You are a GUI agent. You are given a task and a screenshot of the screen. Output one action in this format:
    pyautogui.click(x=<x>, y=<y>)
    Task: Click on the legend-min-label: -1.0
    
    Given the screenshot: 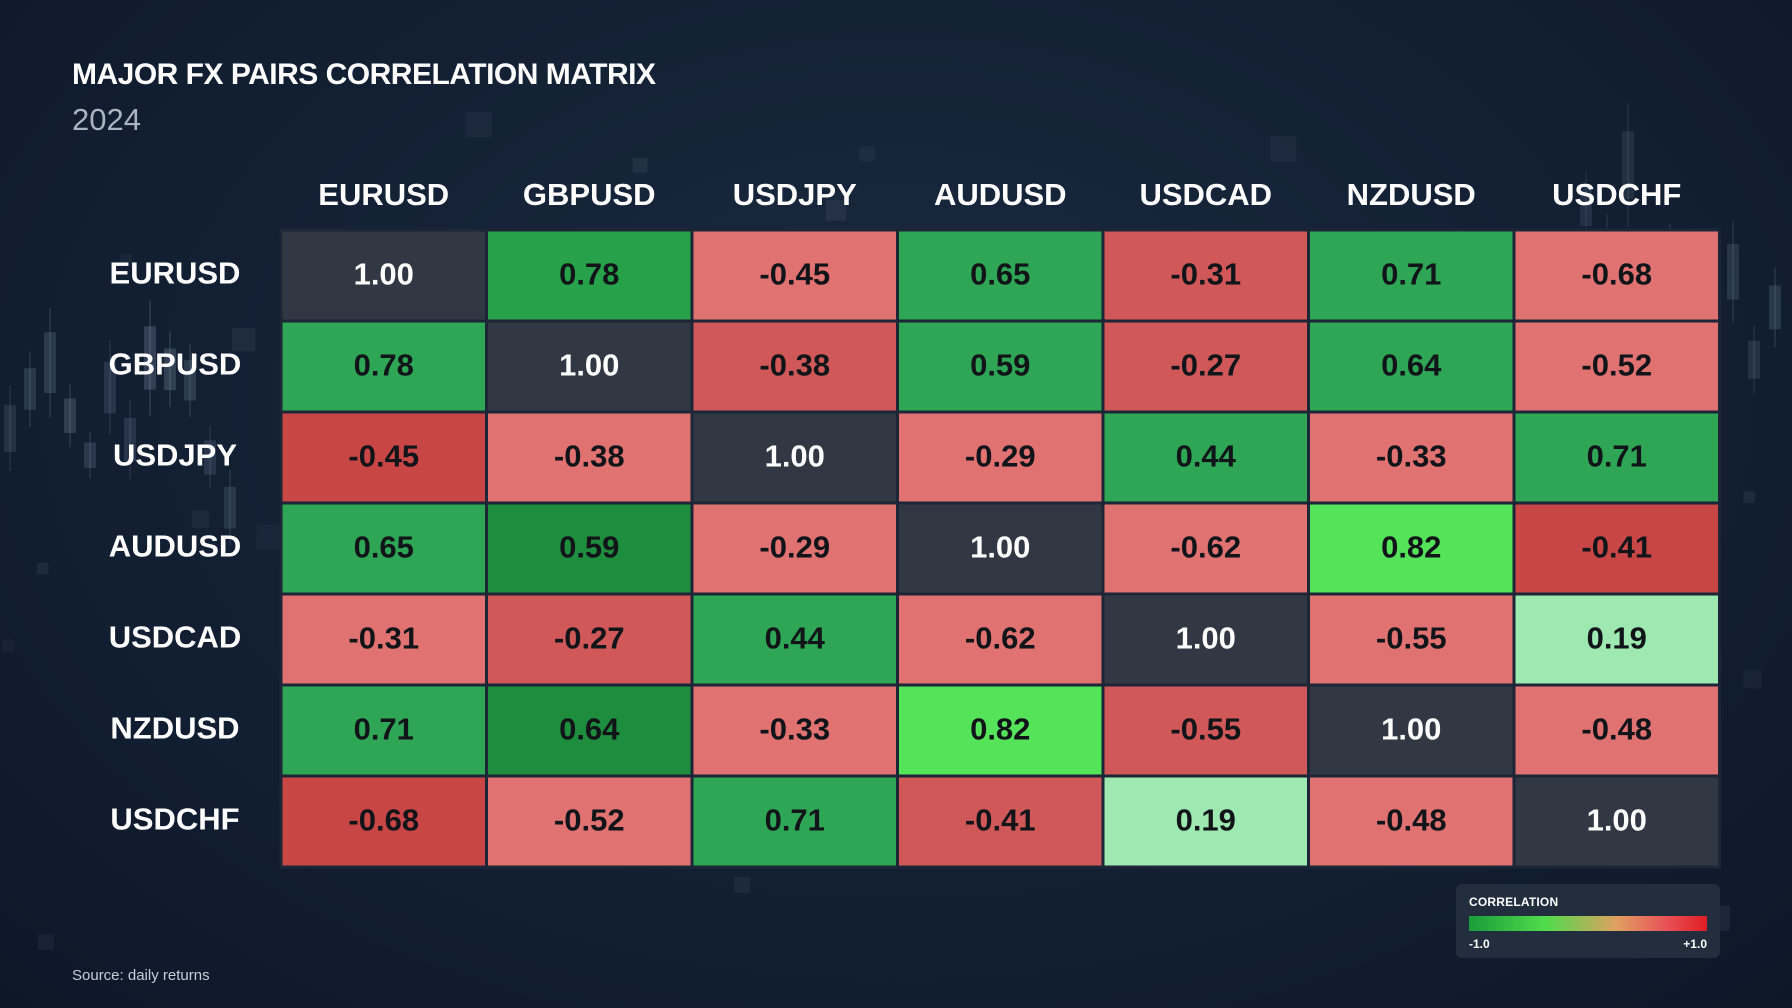 What is the action you would take?
    pyautogui.click(x=1479, y=944)
    